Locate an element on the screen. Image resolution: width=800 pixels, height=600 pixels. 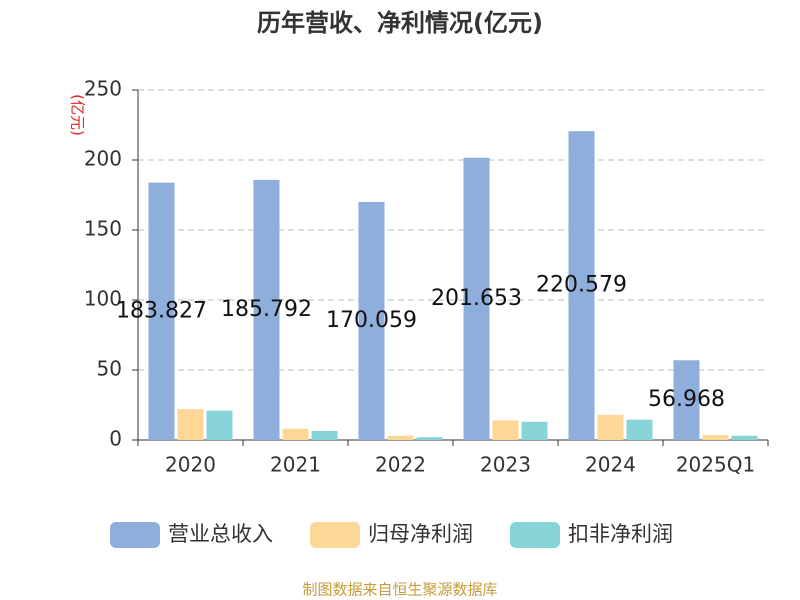
y-tick-label: 50 is located at coordinates (109, 369).